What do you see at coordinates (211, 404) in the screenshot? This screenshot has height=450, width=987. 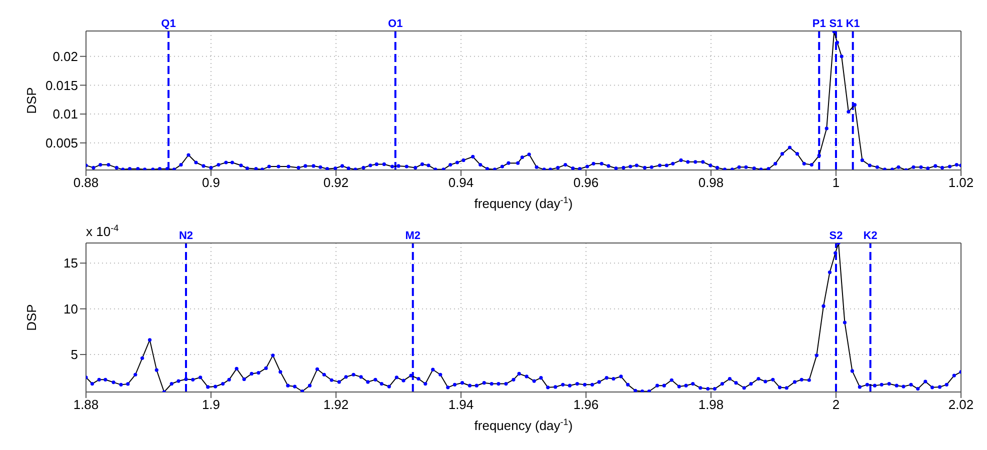 I see `x-tick-label: 1.9` at bounding box center [211, 404].